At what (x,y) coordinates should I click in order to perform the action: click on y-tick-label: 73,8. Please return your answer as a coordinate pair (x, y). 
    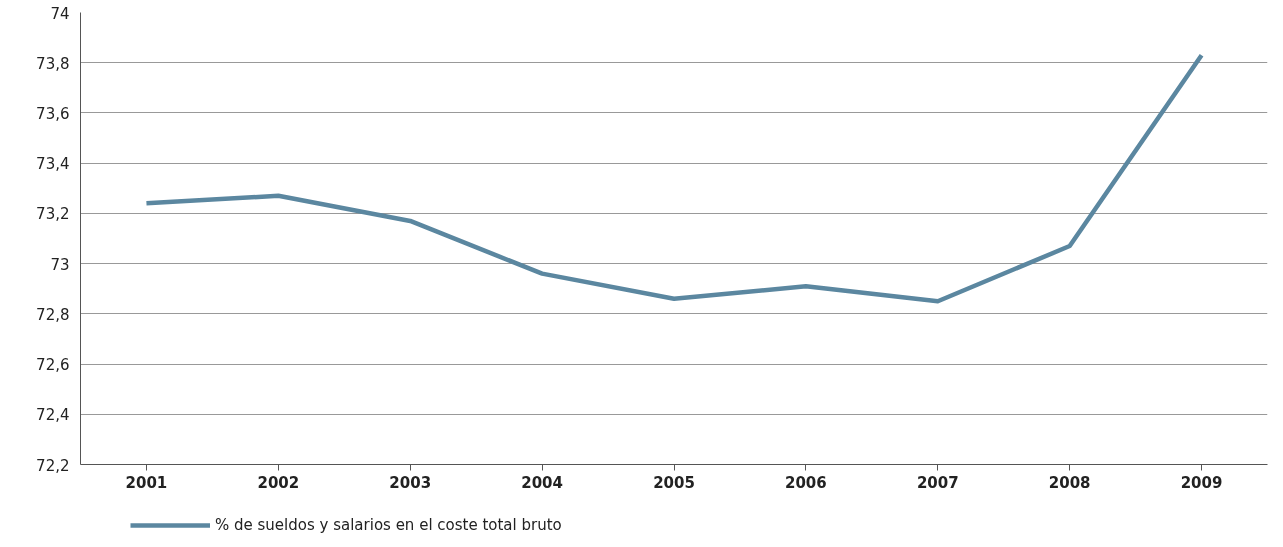
    Looking at the image, I should click on (53, 63).